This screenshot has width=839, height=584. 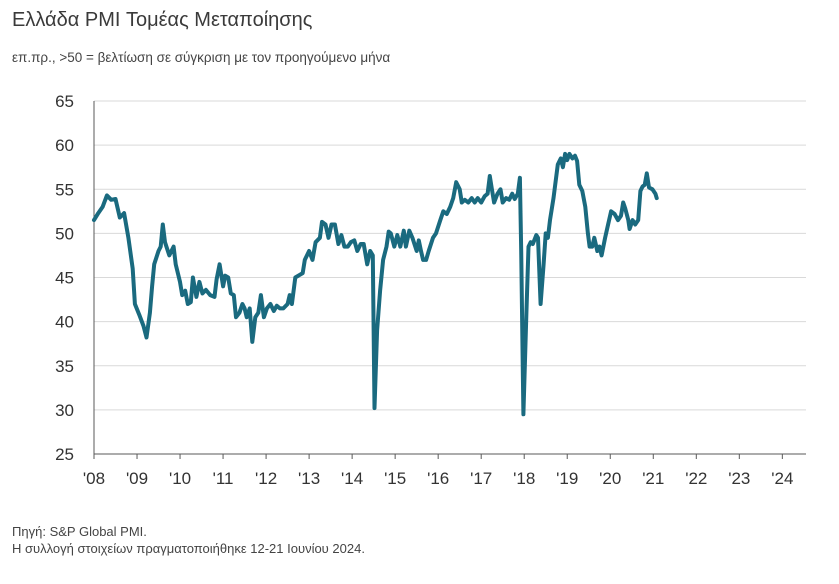 I want to click on y-axis: 65 60 55 50 45 40 35 30 25, so click(x=75, y=278).